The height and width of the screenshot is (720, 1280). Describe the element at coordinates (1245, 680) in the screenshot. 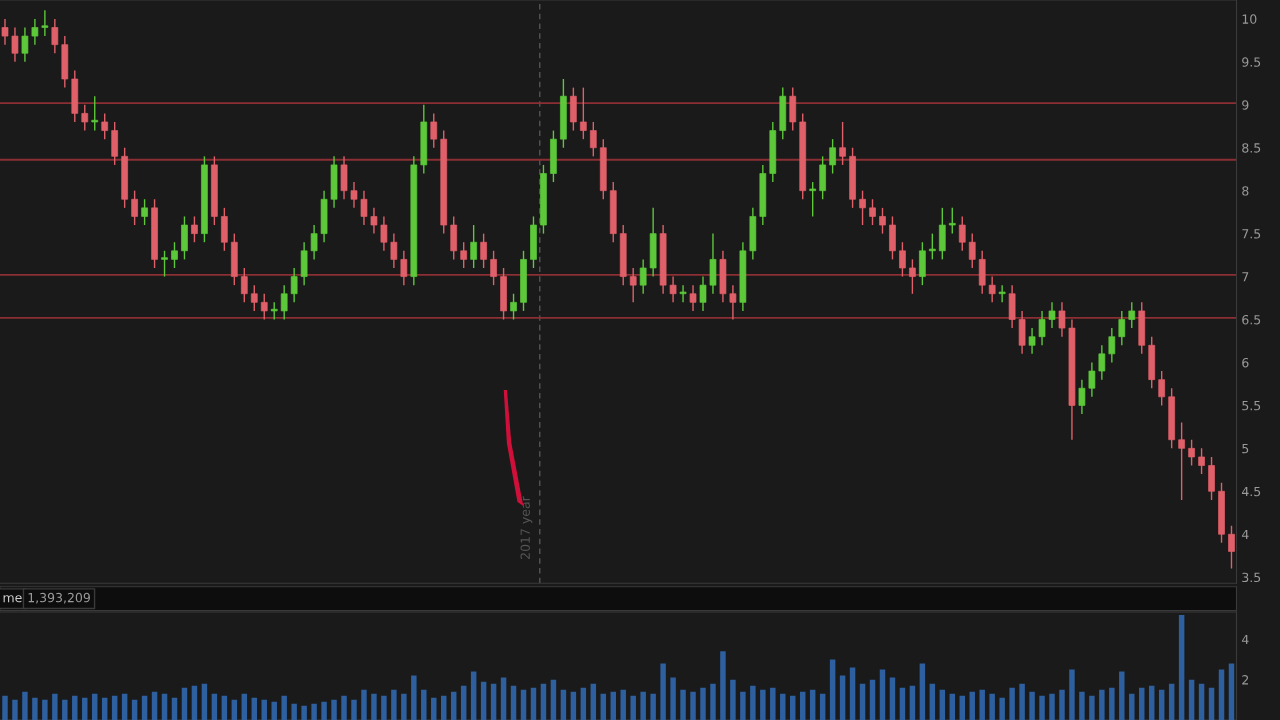

I see `y-tick-label: 2` at that location.